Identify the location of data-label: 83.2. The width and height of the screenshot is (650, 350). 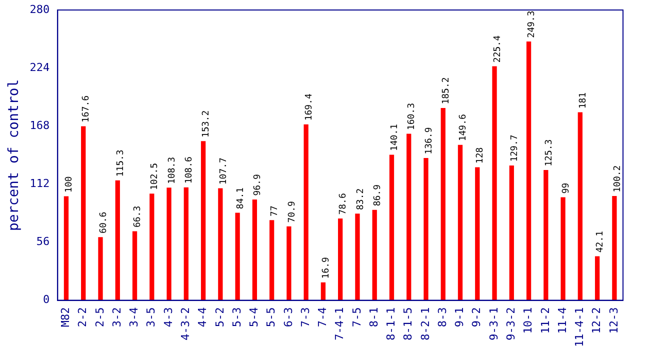
(361, 199).